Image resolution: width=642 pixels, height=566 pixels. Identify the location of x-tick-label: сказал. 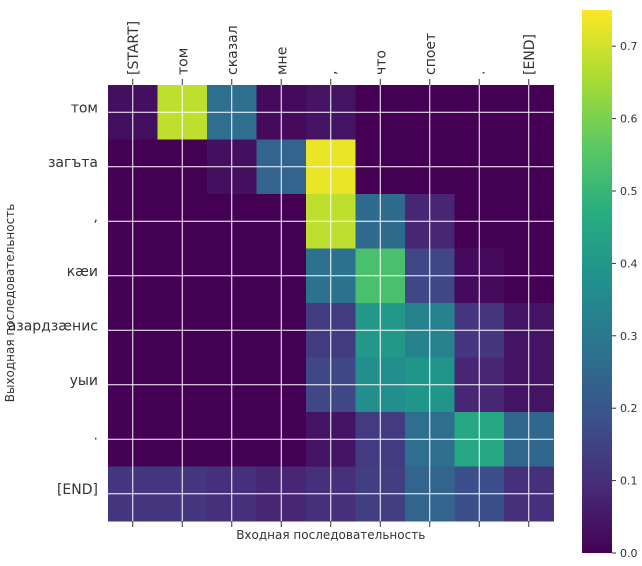
(233, 50).